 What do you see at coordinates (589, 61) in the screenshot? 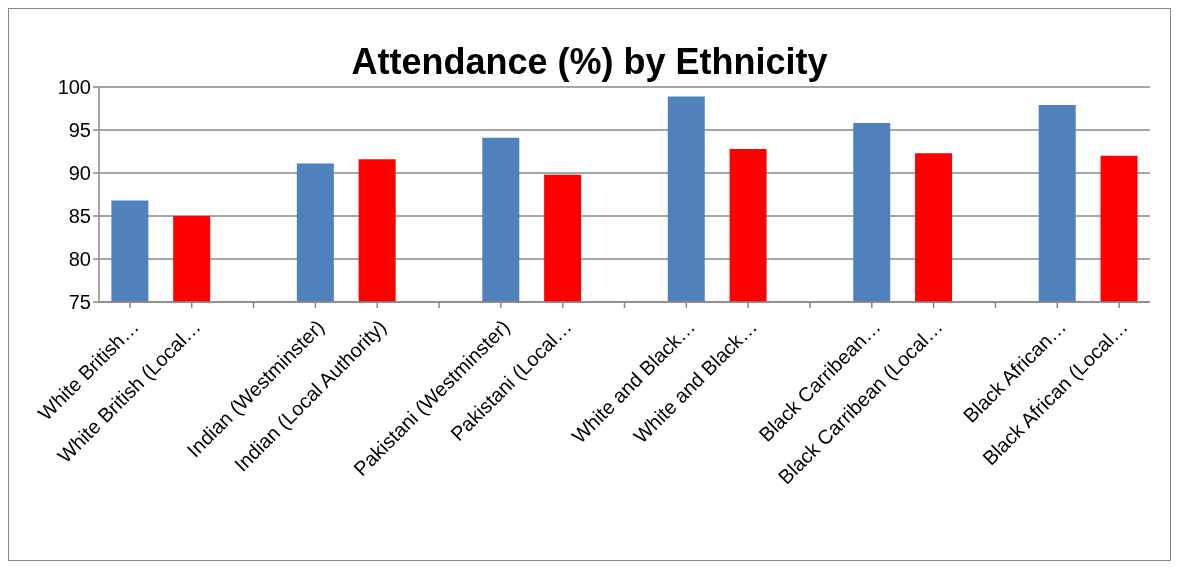
I see `chart-title: Attendance (%) by Ethnicity` at bounding box center [589, 61].